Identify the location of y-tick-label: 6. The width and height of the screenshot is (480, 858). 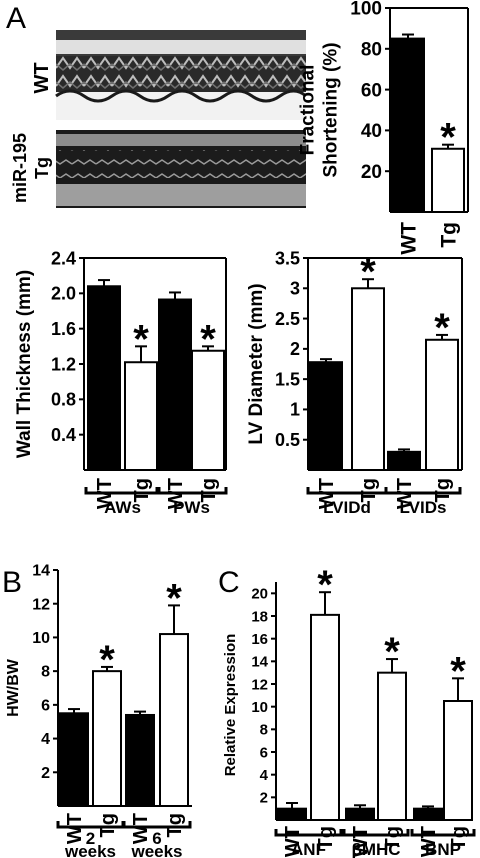
(264, 752).